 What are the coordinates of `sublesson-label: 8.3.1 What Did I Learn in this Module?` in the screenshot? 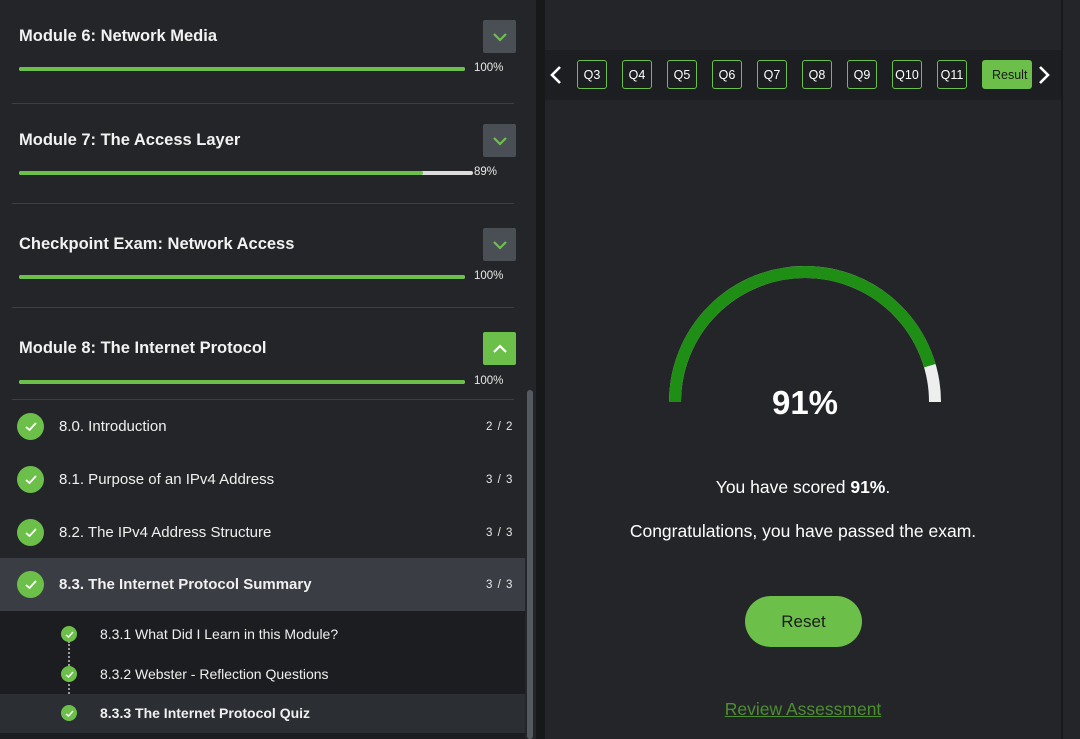 It's located at (219, 634).